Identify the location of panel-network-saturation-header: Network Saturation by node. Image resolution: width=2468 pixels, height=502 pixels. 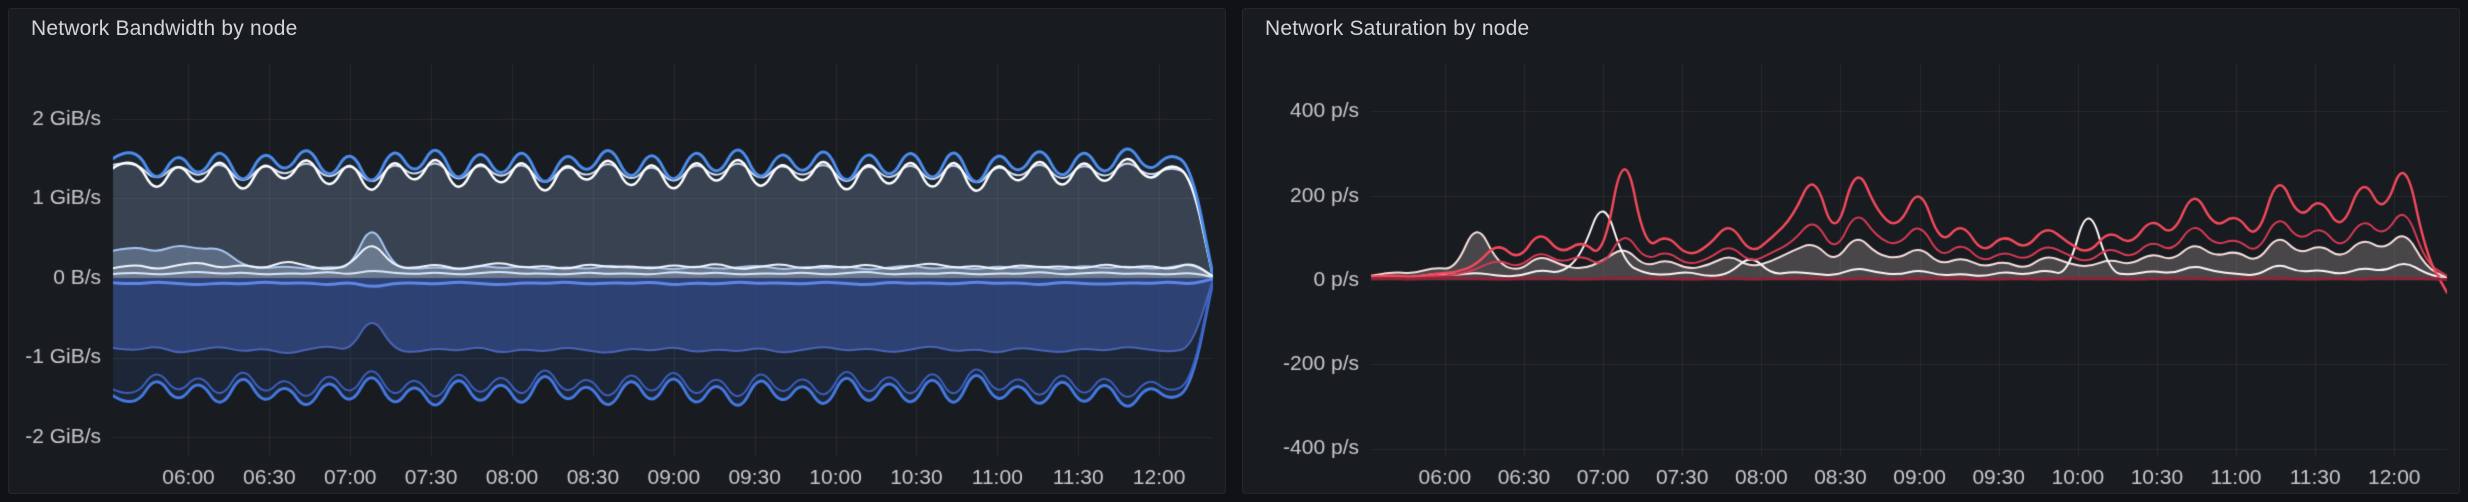
(1851, 29).